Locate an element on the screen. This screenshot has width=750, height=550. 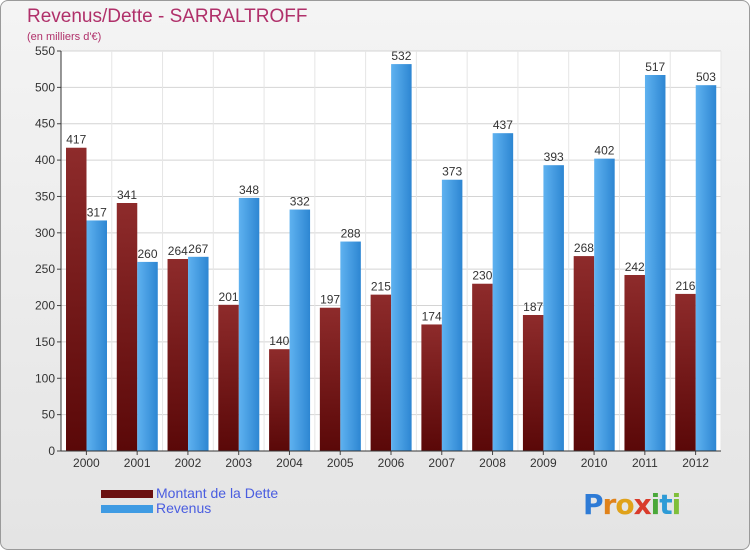
x-tick-label: 2005 is located at coordinates (340, 463).